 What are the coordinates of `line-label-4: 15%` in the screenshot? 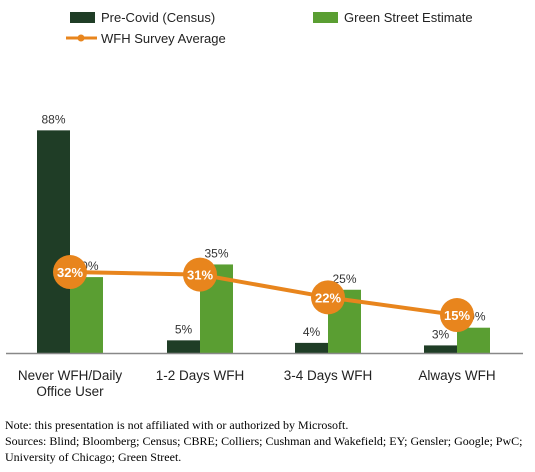 It's located at (457, 315).